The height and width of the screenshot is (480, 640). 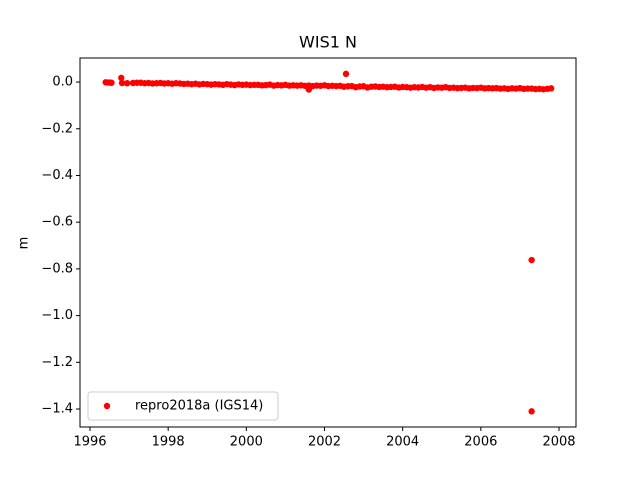 What do you see at coordinates (57, 128) in the screenshot?
I see `y-tick-label: −0.2` at bounding box center [57, 128].